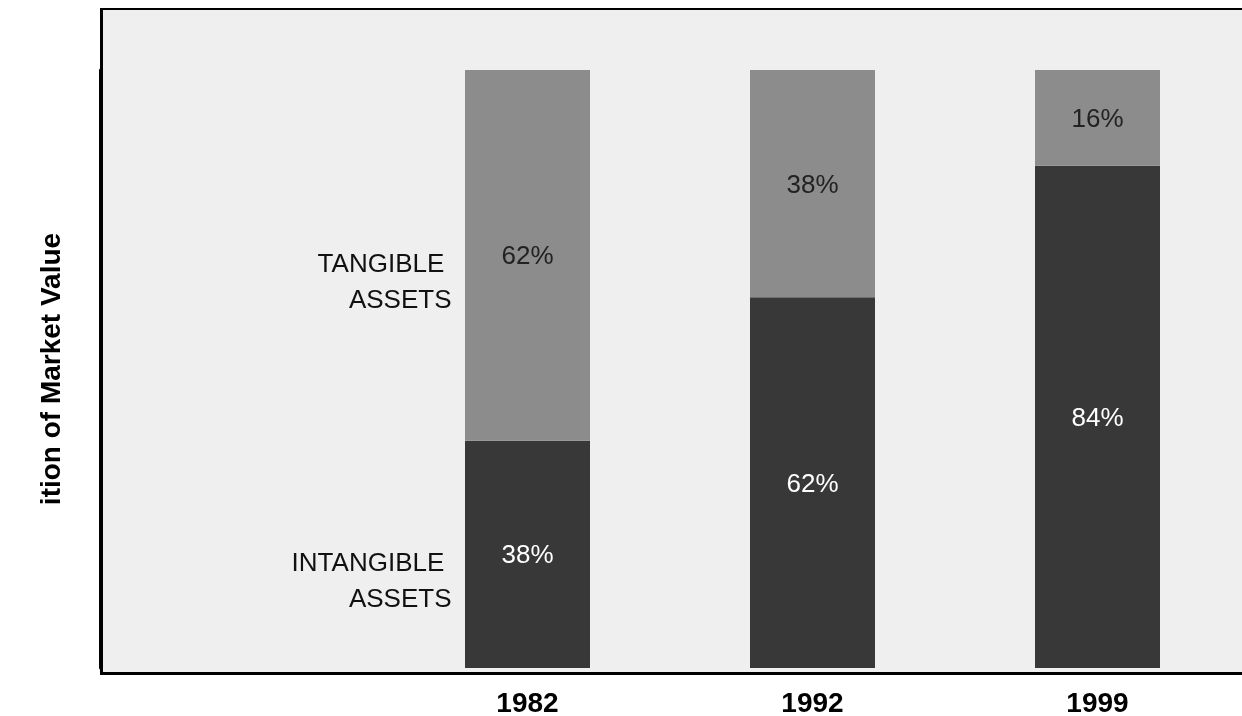 This screenshot has height=716, width=1242. Describe the element at coordinates (527, 701) in the screenshot. I see `x-tick-label: 1982` at that location.